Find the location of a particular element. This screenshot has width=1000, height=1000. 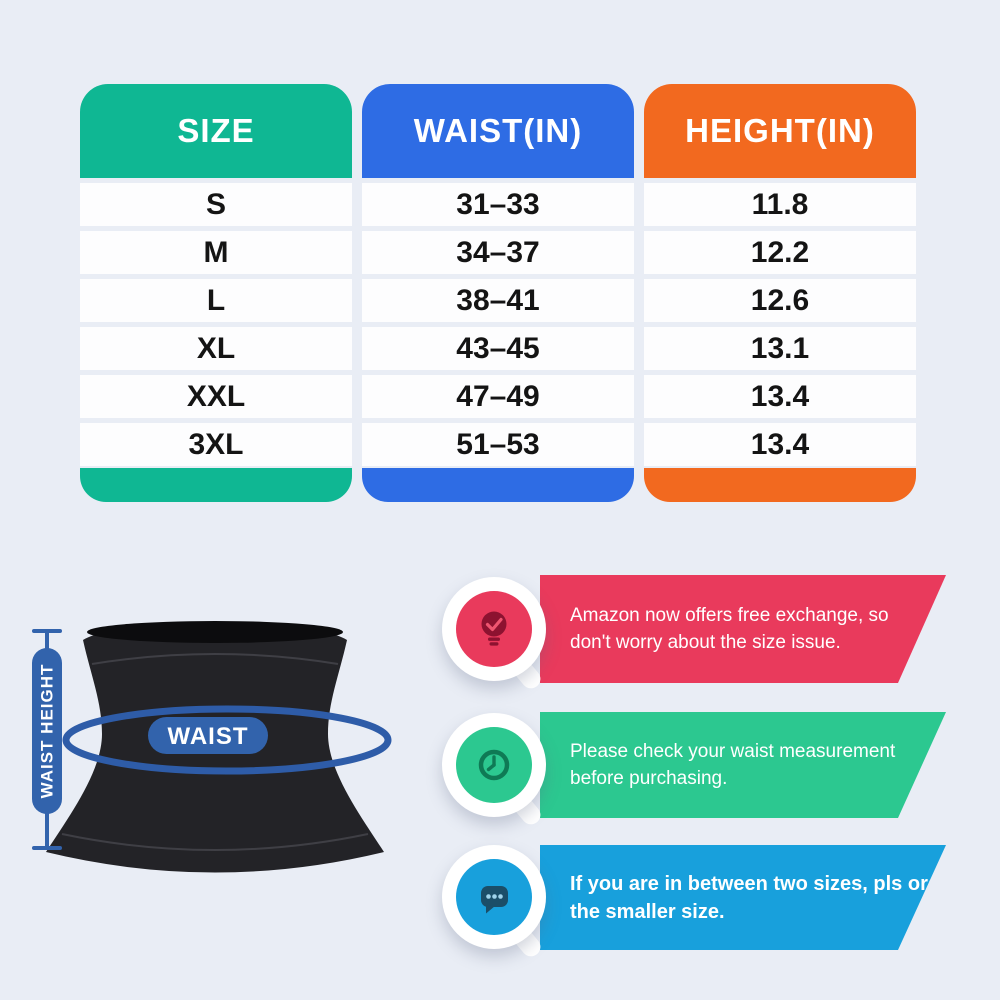

garment-top-seam is located at coordinates (215, 659).